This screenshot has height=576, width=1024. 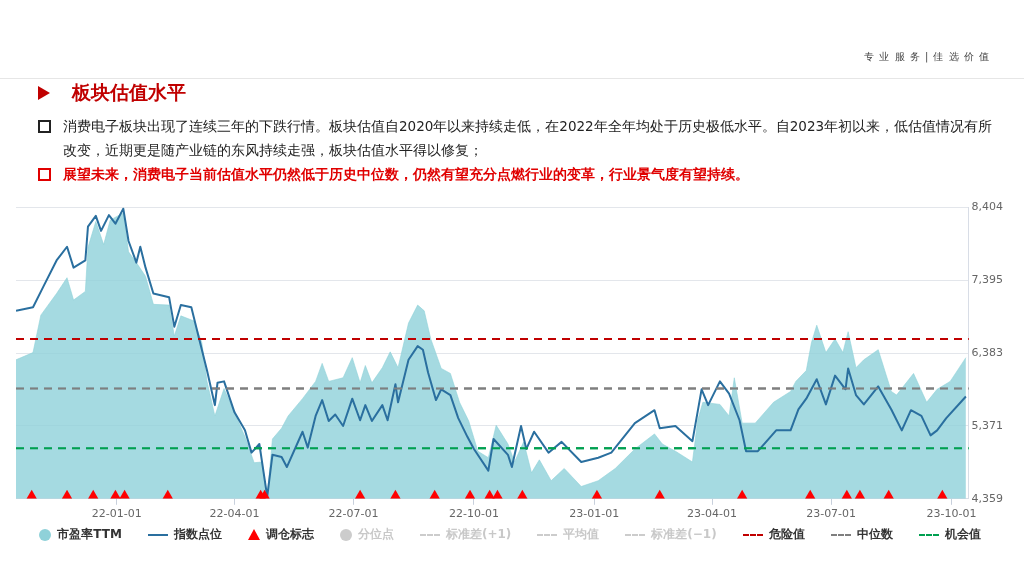 I want to click on text: 专 业 服 务 | 佳 选 价 值, so click(x=927, y=57).